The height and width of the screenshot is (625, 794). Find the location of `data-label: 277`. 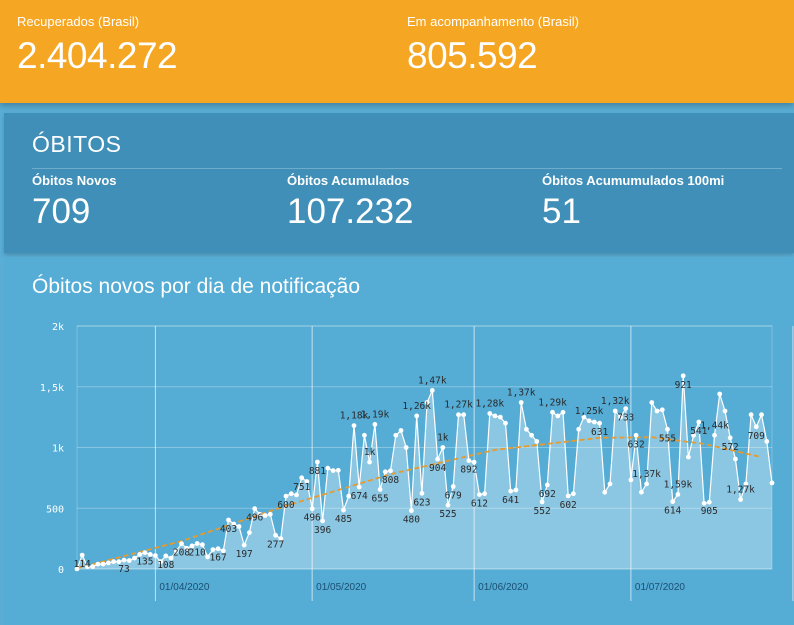

data-label: 277 is located at coordinates (275, 544).